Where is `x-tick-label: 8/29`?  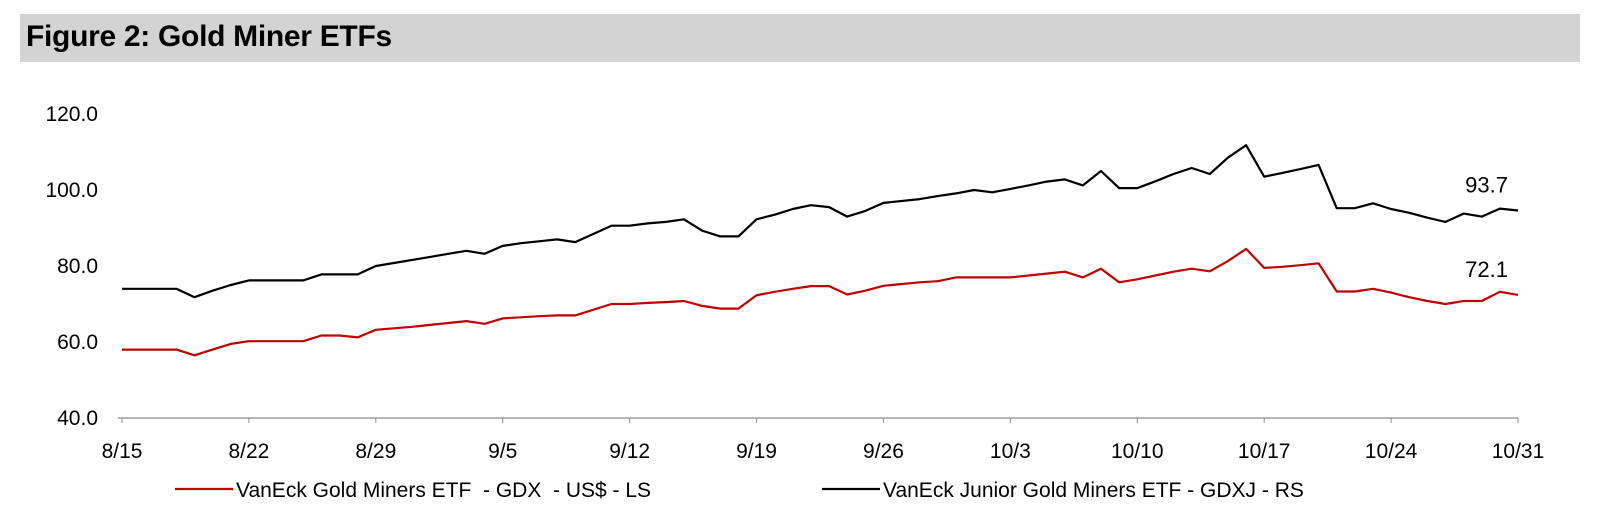
x-tick-label: 8/29 is located at coordinates (375, 451).